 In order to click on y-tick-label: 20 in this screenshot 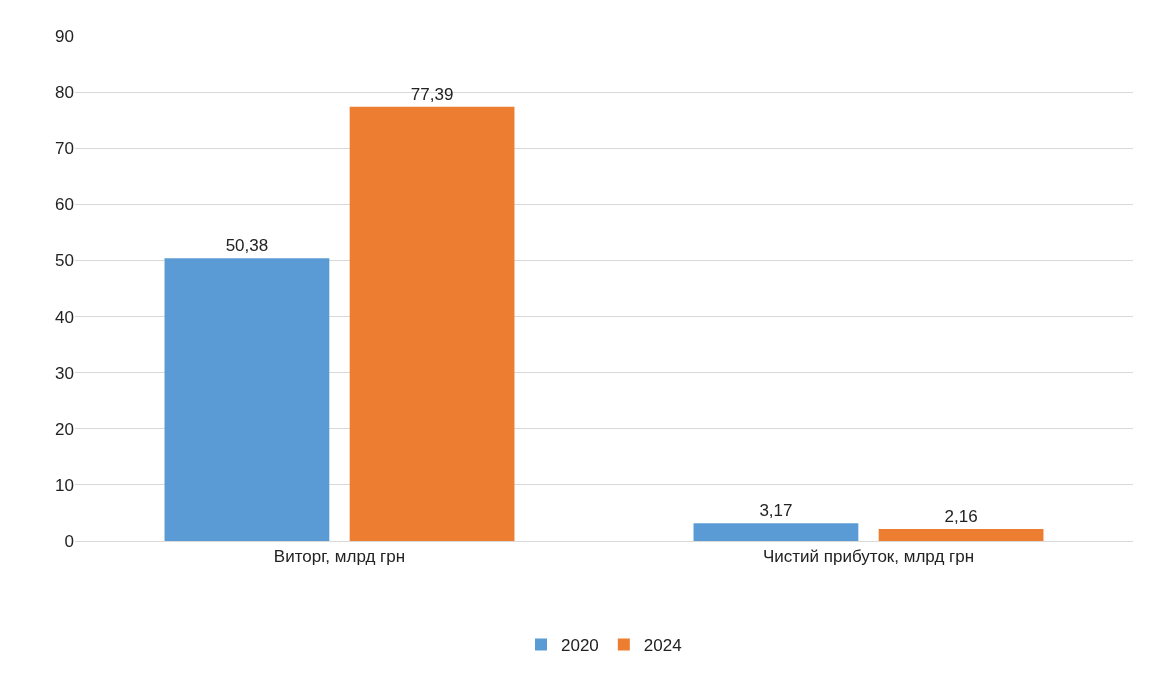, I will do `click(64, 429)`.